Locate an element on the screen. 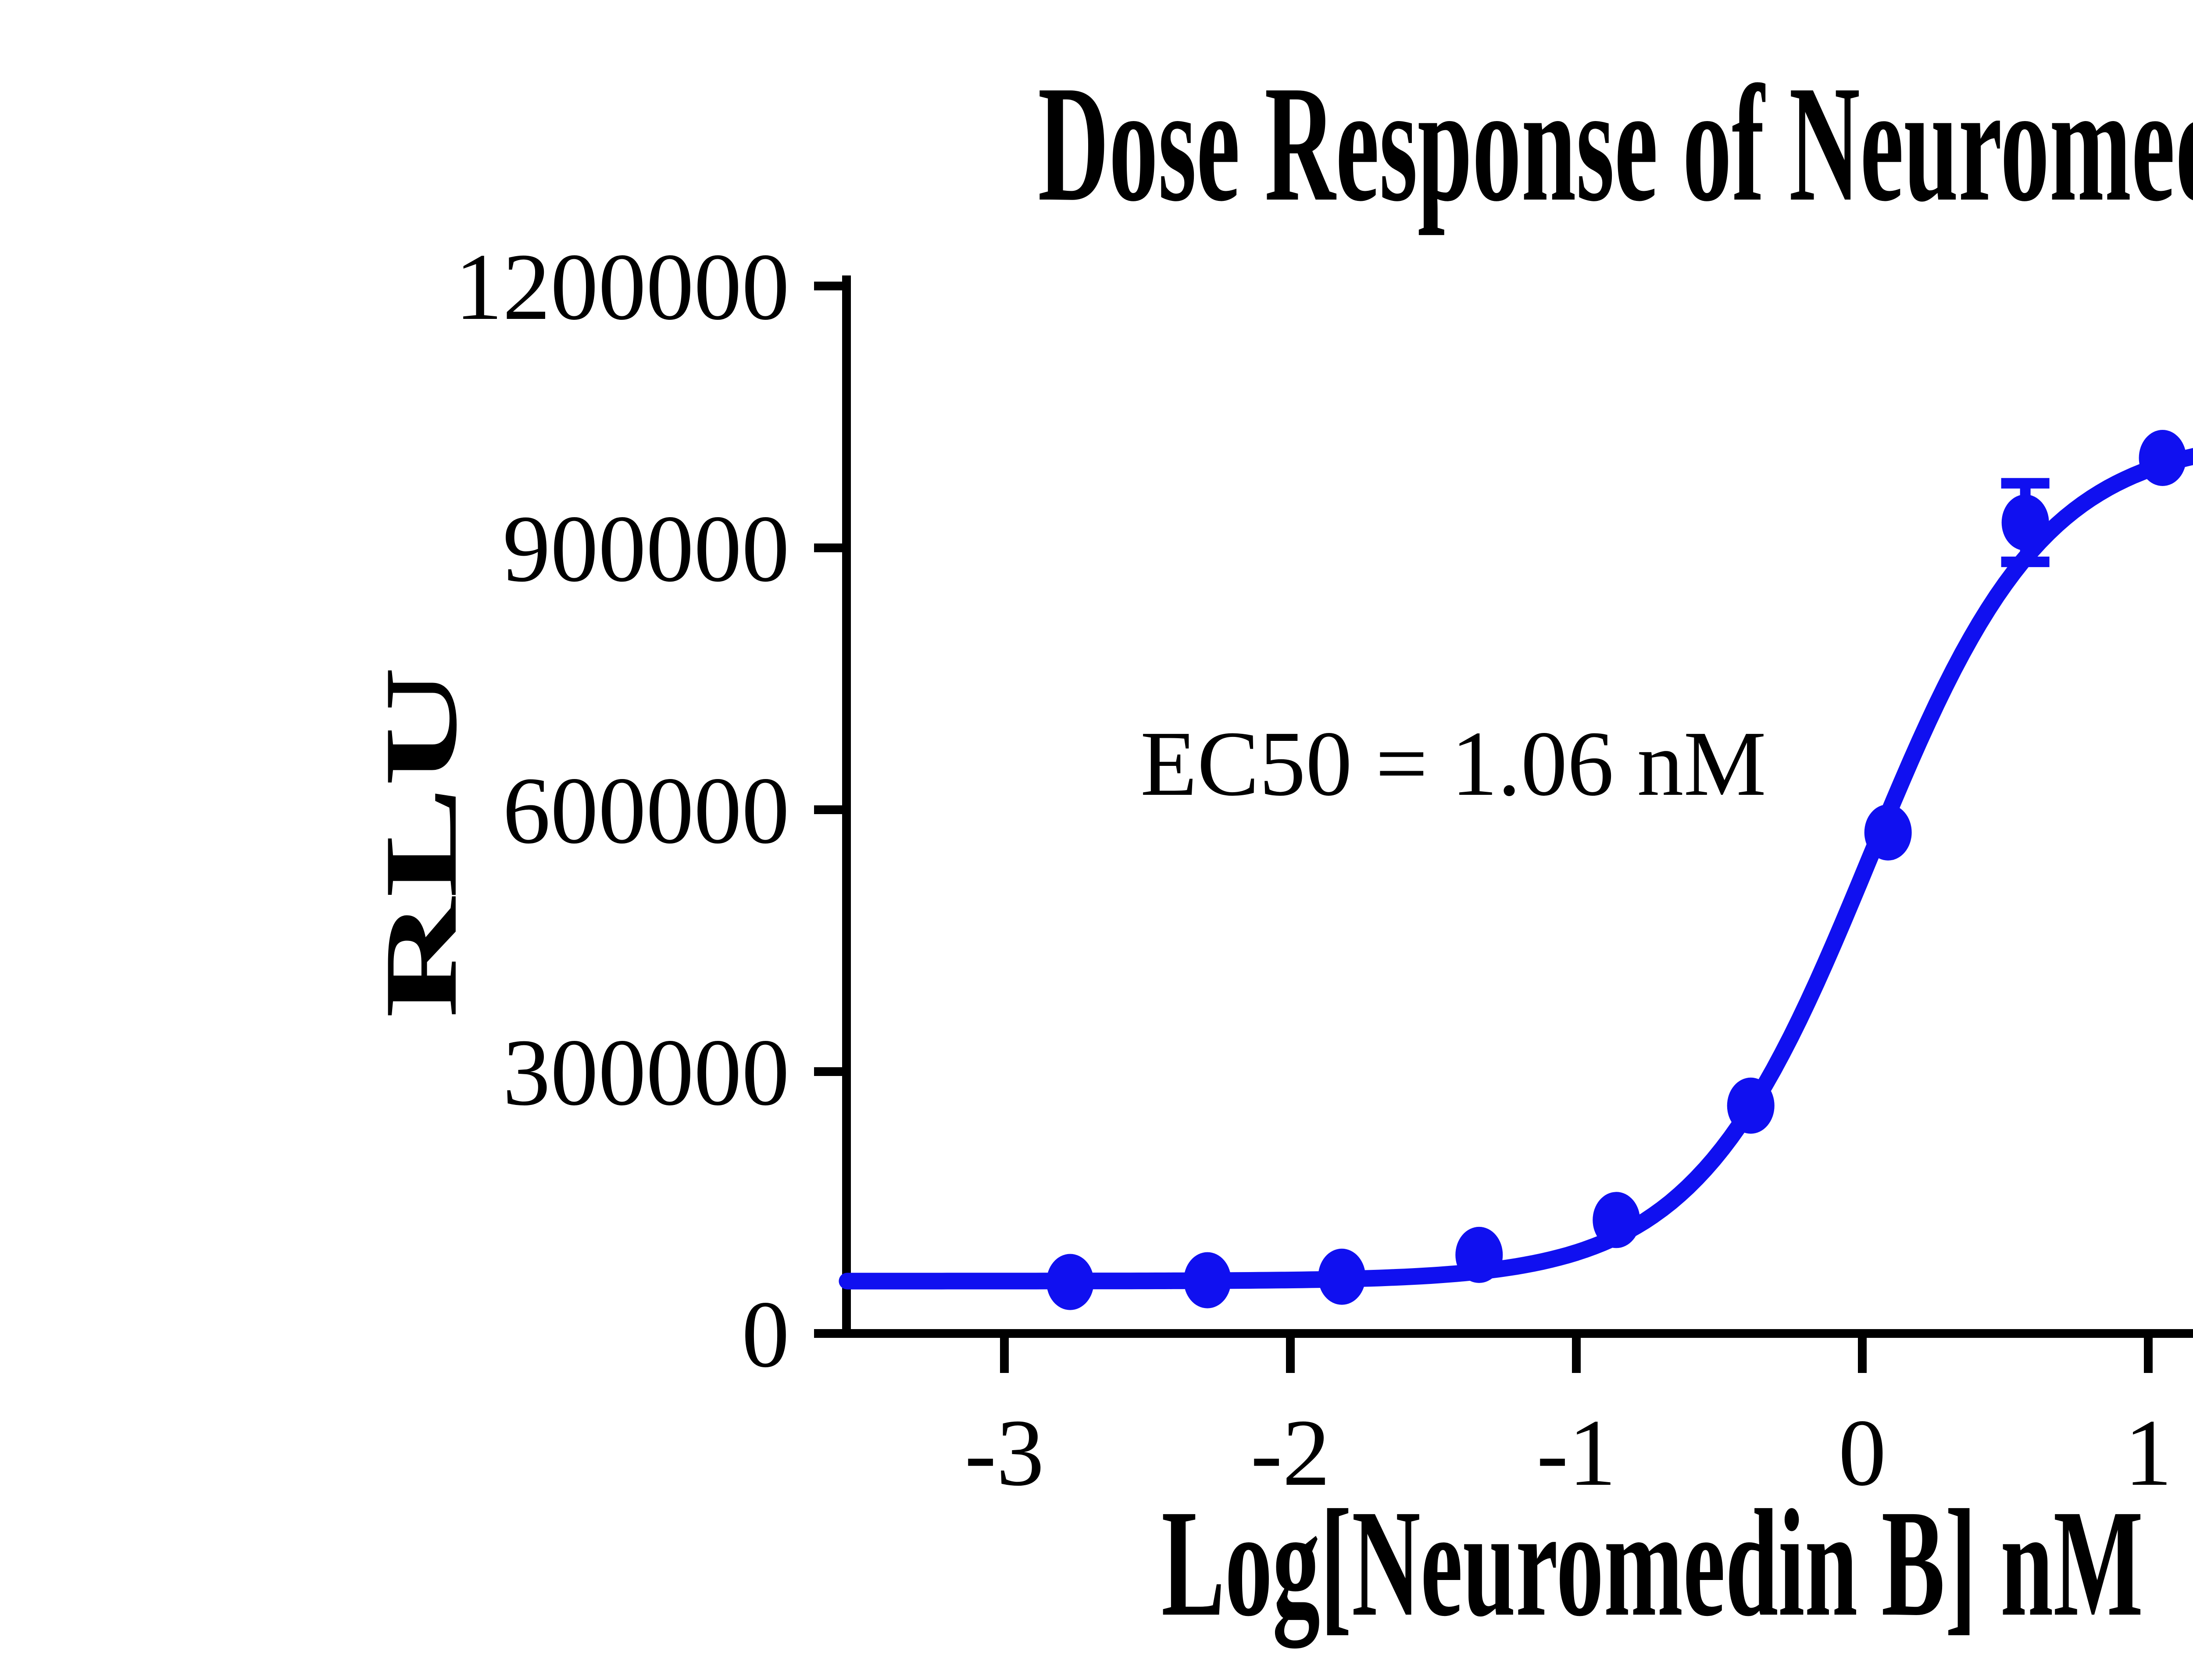  y-tick-label: 600000 is located at coordinates (646, 811).